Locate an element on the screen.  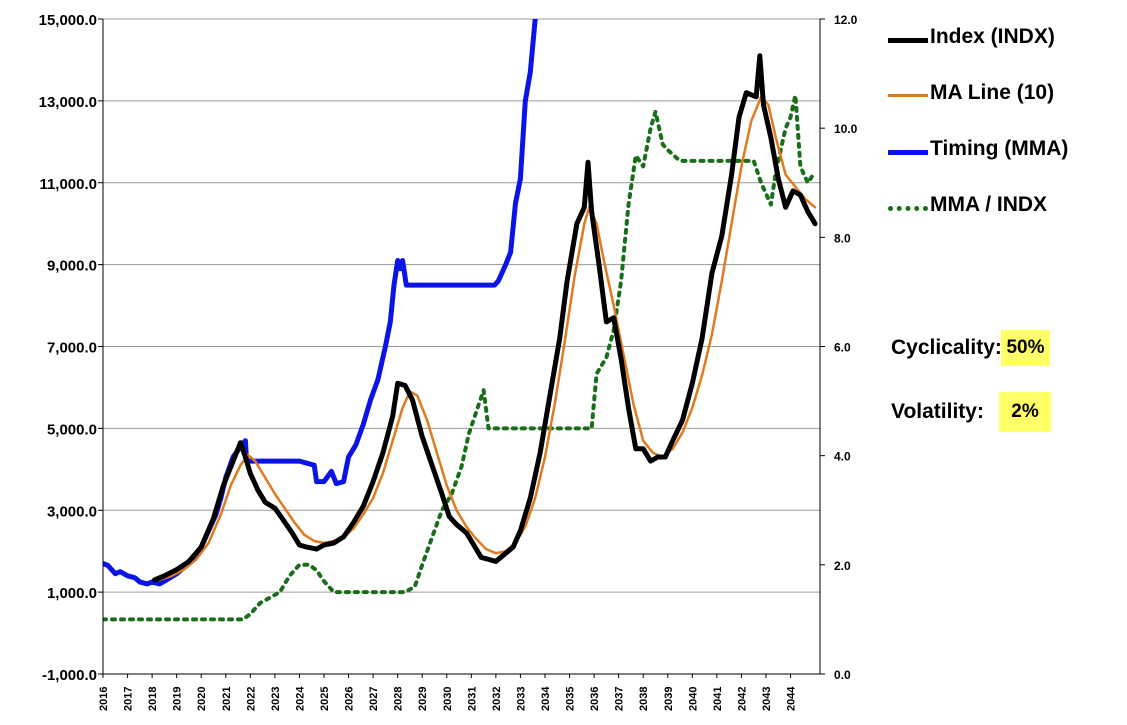
y2-tick-label: 10.0 is located at coordinates (846, 129).